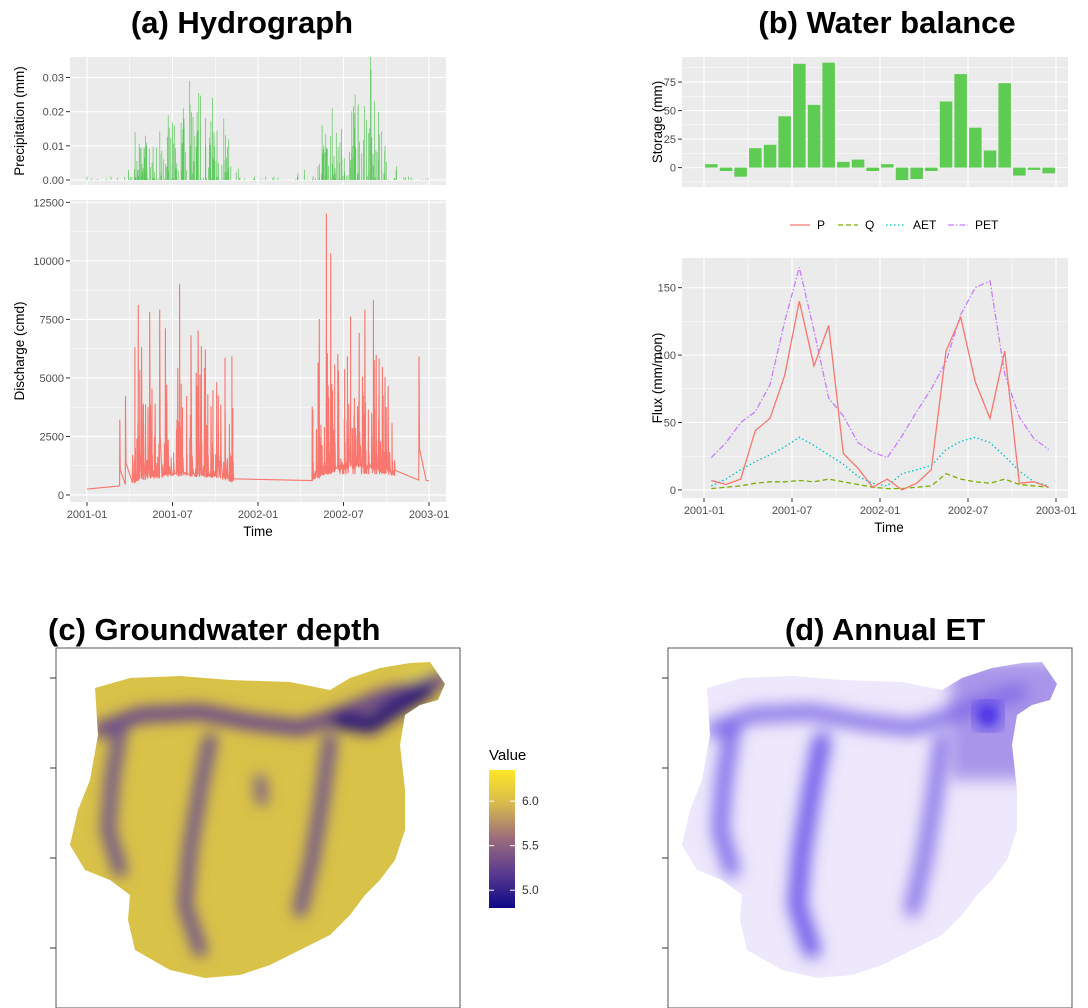 Image resolution: width=1088 pixels, height=1008 pixels. I want to click on storage-y-axis-label: Storage (mm), so click(657, 122).